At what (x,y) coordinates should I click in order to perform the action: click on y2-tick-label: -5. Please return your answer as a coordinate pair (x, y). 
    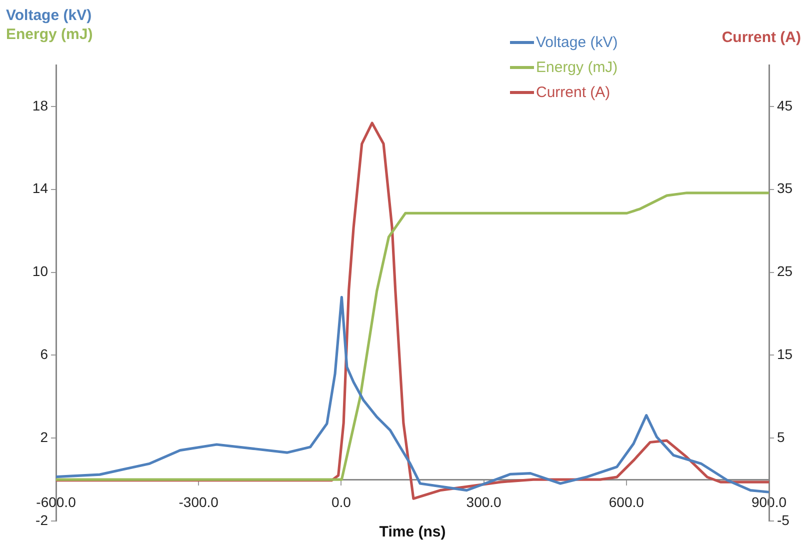
    Looking at the image, I should click on (783, 520).